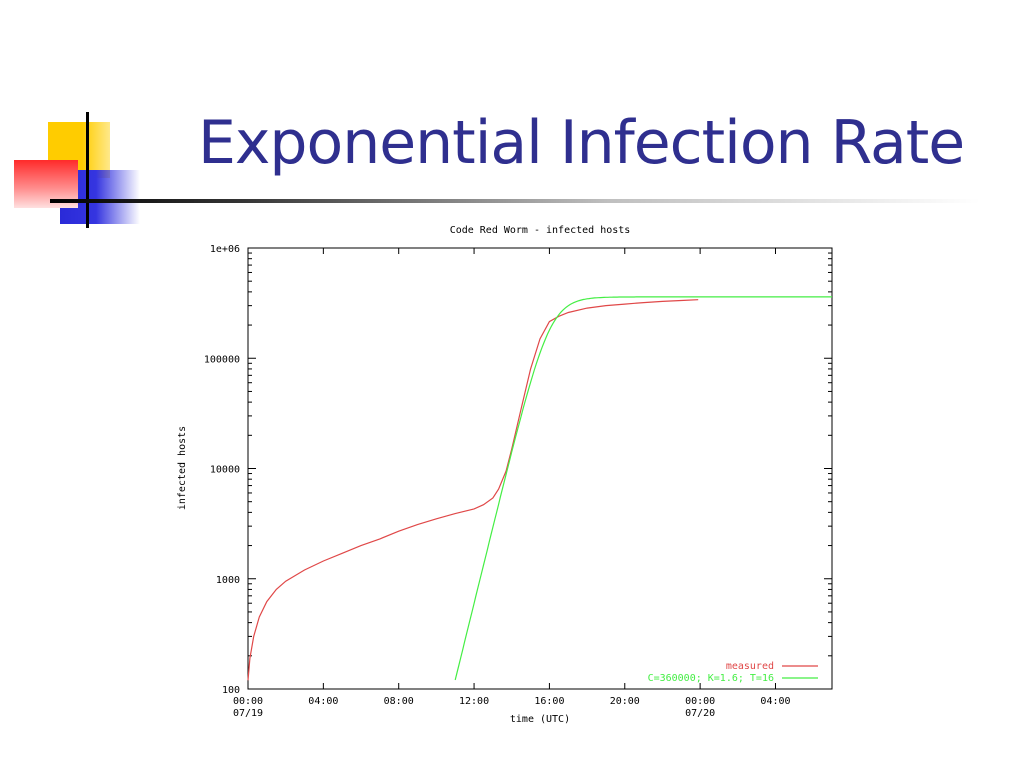  What do you see at coordinates (225, 470) in the screenshot?
I see `y-tick-label: 10000` at bounding box center [225, 470].